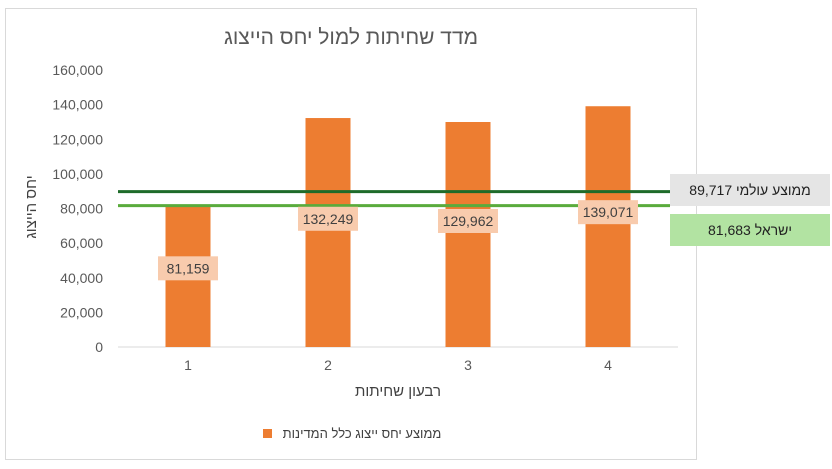 The width and height of the screenshot is (832, 469). I want to click on x-tick-label: 3, so click(468, 365).